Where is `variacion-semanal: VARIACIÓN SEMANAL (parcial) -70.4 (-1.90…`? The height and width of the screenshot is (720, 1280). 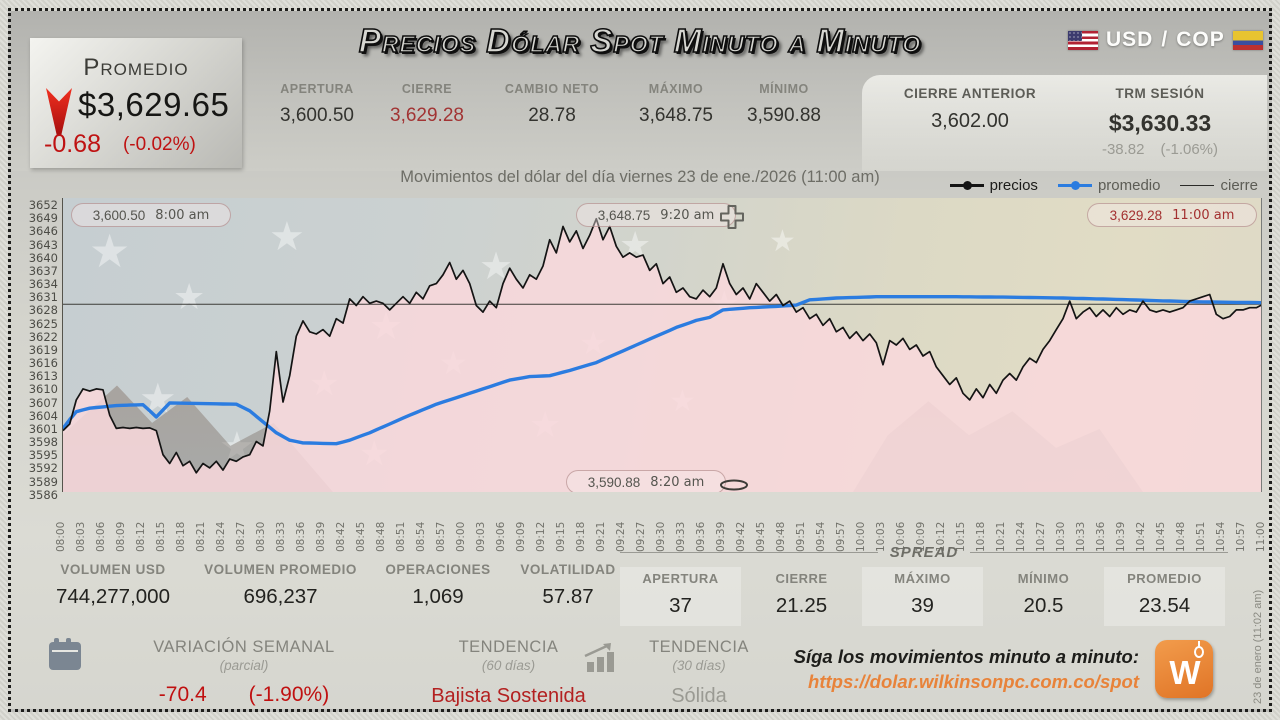 variacion-semanal: VARIACIÓN SEMANAL (parcial) -70.4 (-1.90… is located at coordinates (244, 672).